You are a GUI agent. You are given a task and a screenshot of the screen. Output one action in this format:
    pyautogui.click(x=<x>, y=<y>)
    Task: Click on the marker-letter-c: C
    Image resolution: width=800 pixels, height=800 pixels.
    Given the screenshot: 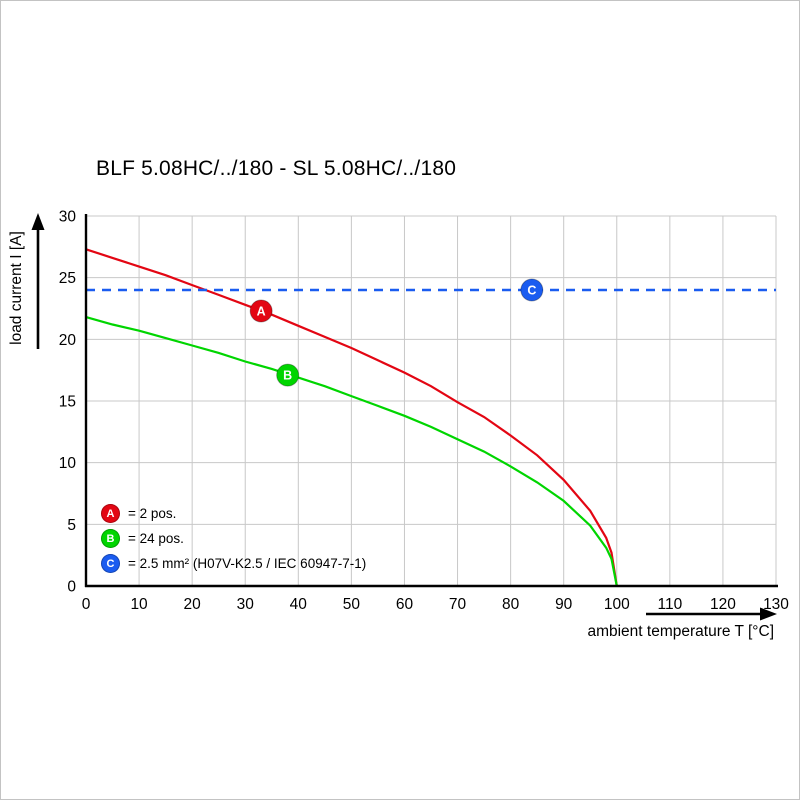 What is the action you would take?
    pyautogui.click(x=531, y=291)
    